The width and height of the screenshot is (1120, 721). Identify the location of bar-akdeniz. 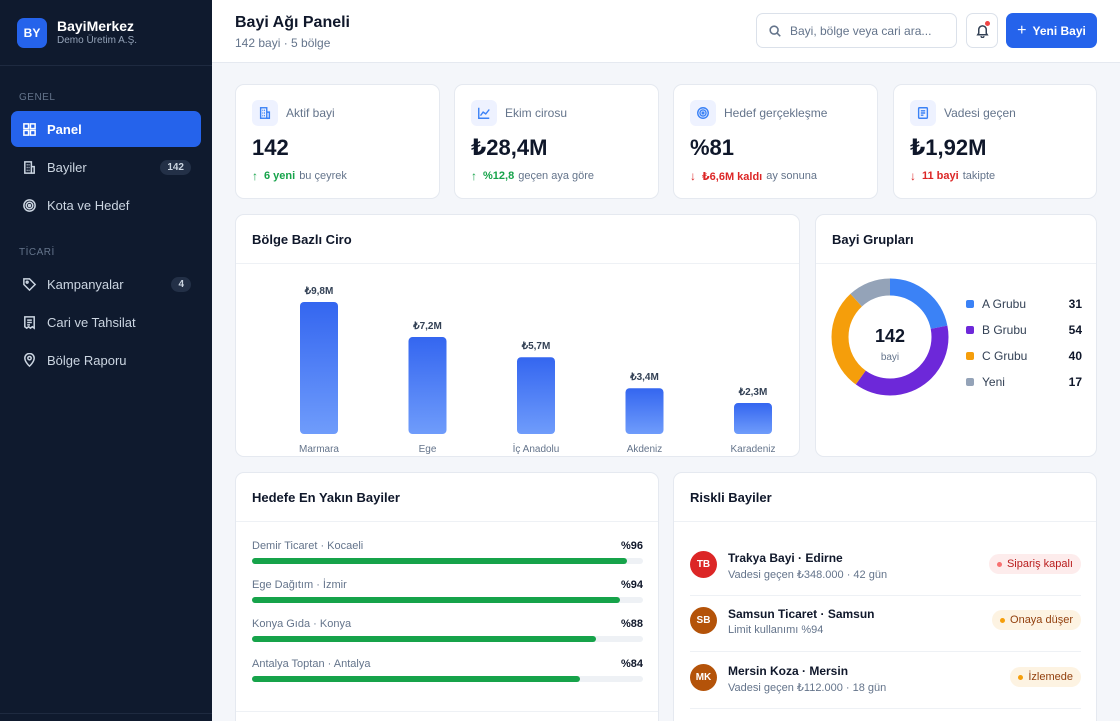
(644, 411).